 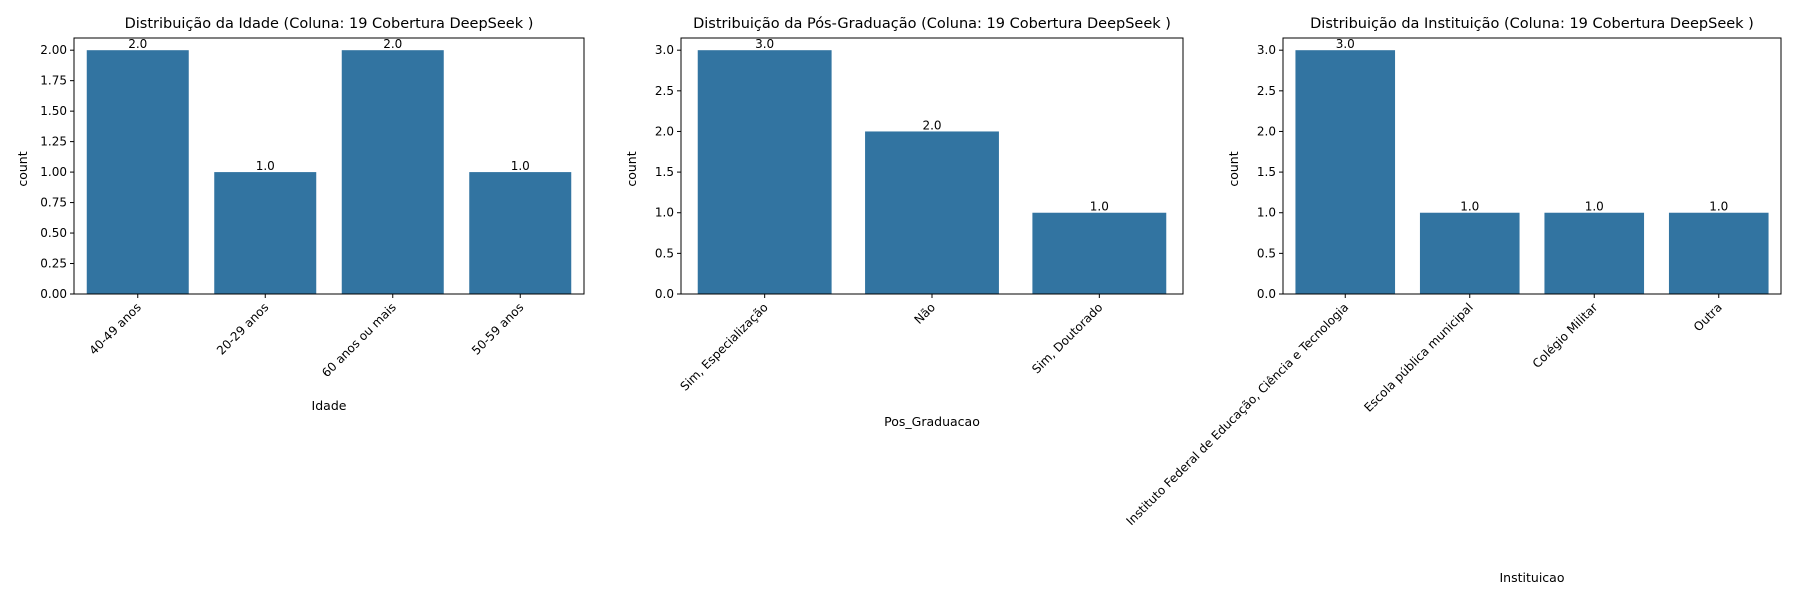 What do you see at coordinates (1532, 577) in the screenshot?
I see `x-axis-label: Instituicao` at bounding box center [1532, 577].